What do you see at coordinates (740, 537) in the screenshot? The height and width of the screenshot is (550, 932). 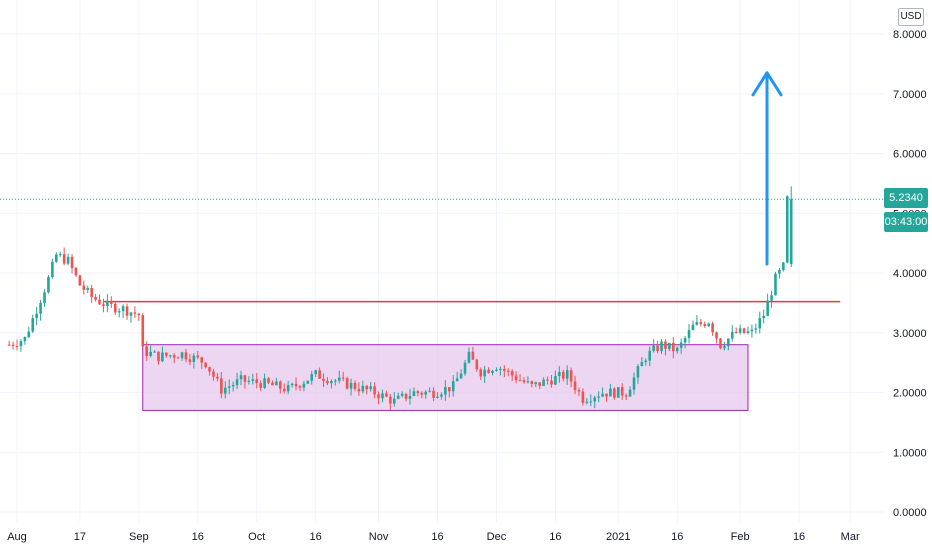 I see `x-tick-label: Feb` at bounding box center [740, 537].